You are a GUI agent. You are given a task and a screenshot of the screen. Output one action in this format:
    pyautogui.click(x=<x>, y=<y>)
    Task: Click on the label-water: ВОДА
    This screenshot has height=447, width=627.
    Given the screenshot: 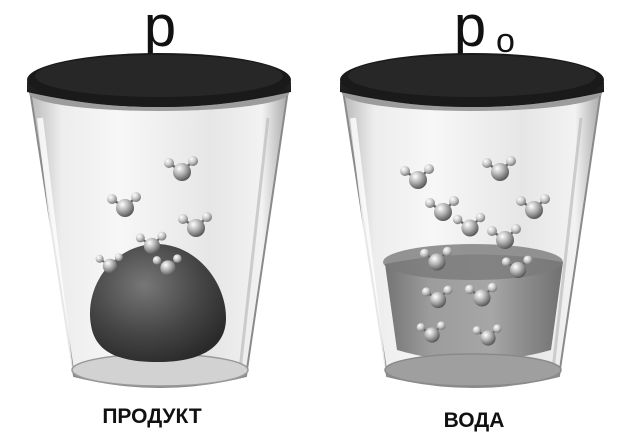 What is the action you would take?
    pyautogui.click(x=474, y=420)
    